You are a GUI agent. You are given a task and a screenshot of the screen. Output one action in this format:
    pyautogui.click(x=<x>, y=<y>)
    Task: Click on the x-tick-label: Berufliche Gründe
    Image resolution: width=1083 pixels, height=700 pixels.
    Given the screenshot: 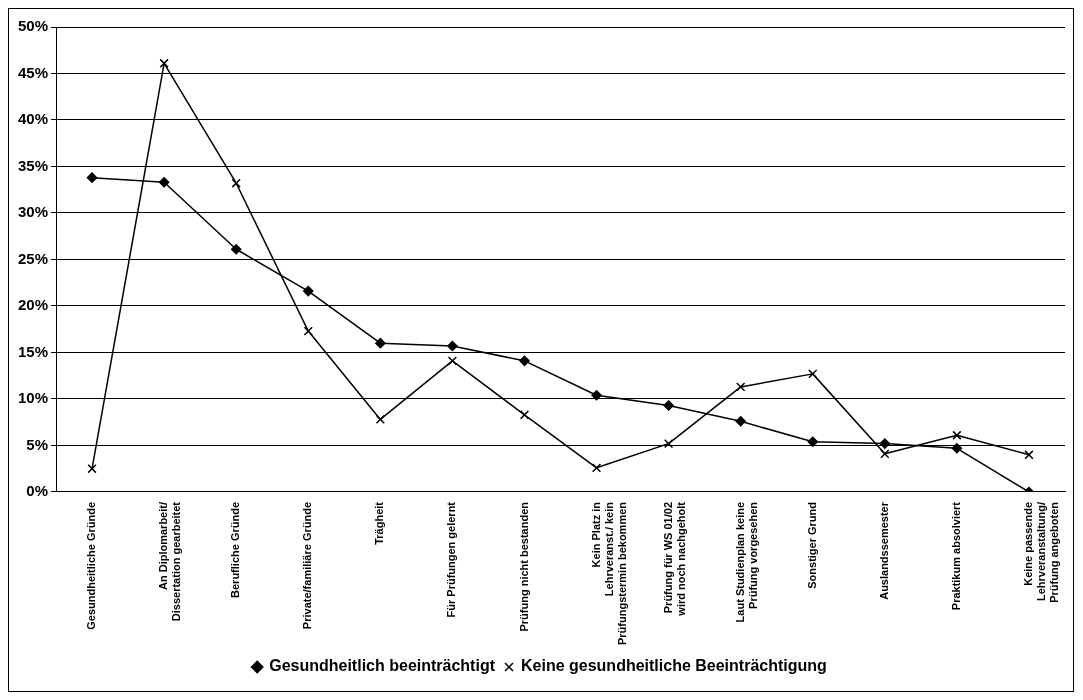 What is the action you would take?
    pyautogui.click(x=235, y=549)
    